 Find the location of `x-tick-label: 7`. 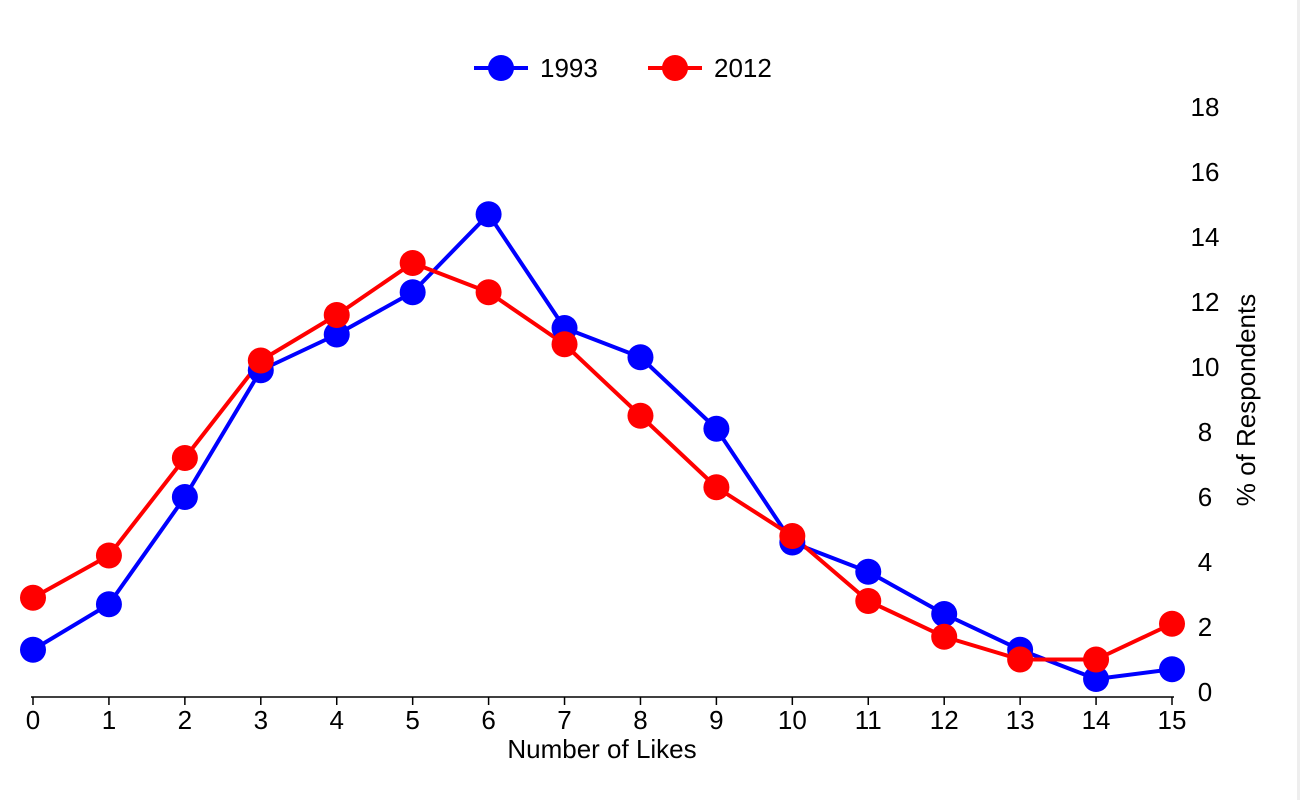

x-tick-label: 7 is located at coordinates (564, 720).